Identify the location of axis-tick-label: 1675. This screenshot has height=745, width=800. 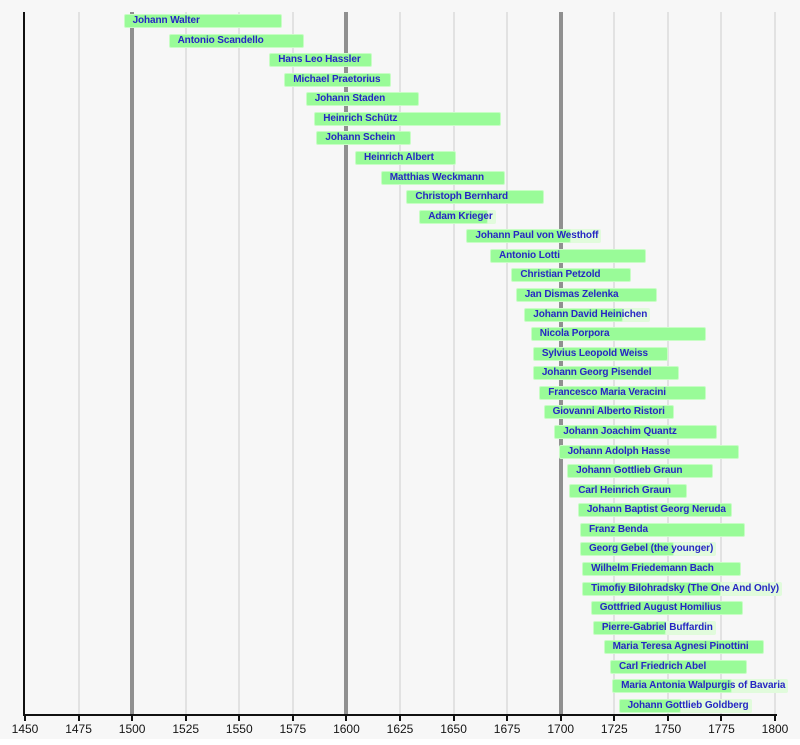
(507, 729).